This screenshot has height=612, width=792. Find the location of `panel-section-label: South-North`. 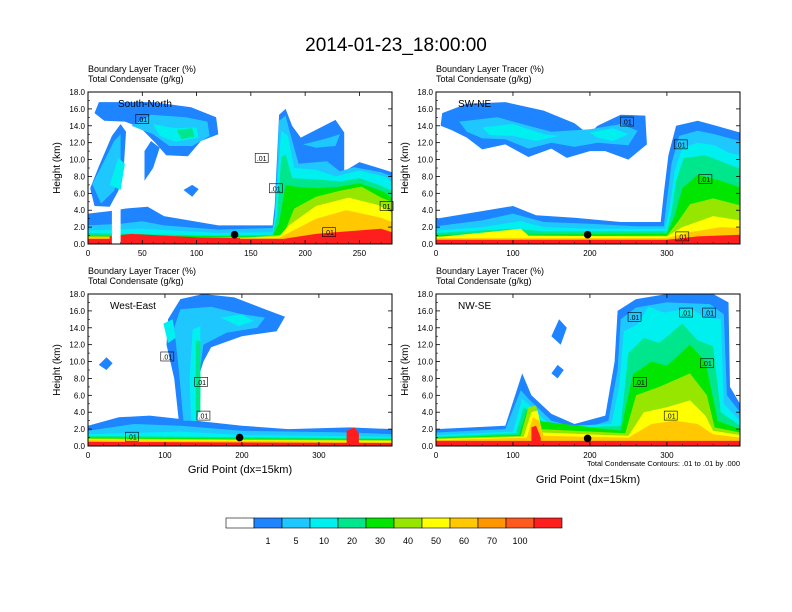

panel-section-label: South-North is located at coordinates (145, 104).